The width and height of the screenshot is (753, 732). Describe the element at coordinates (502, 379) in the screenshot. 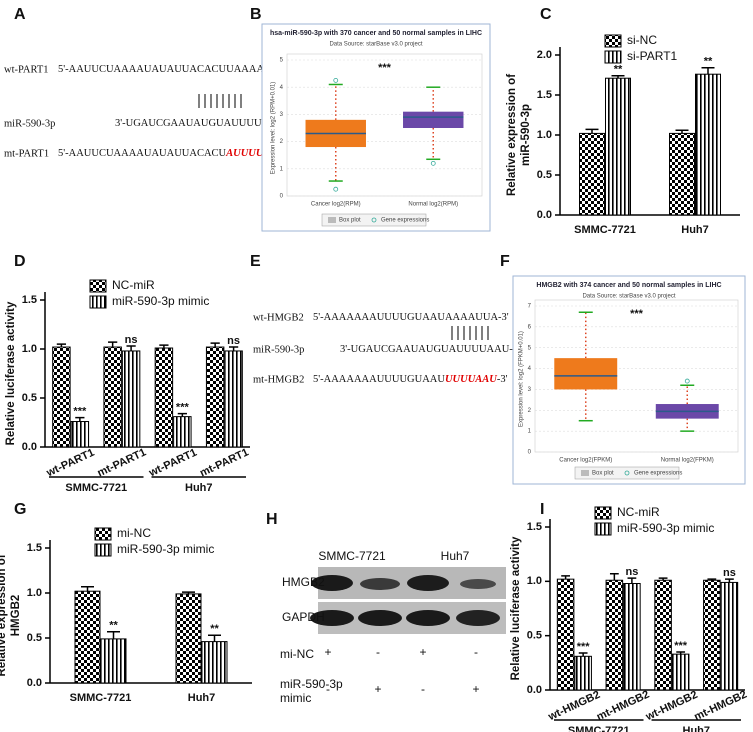

I see `sequence-end: -3'` at that location.